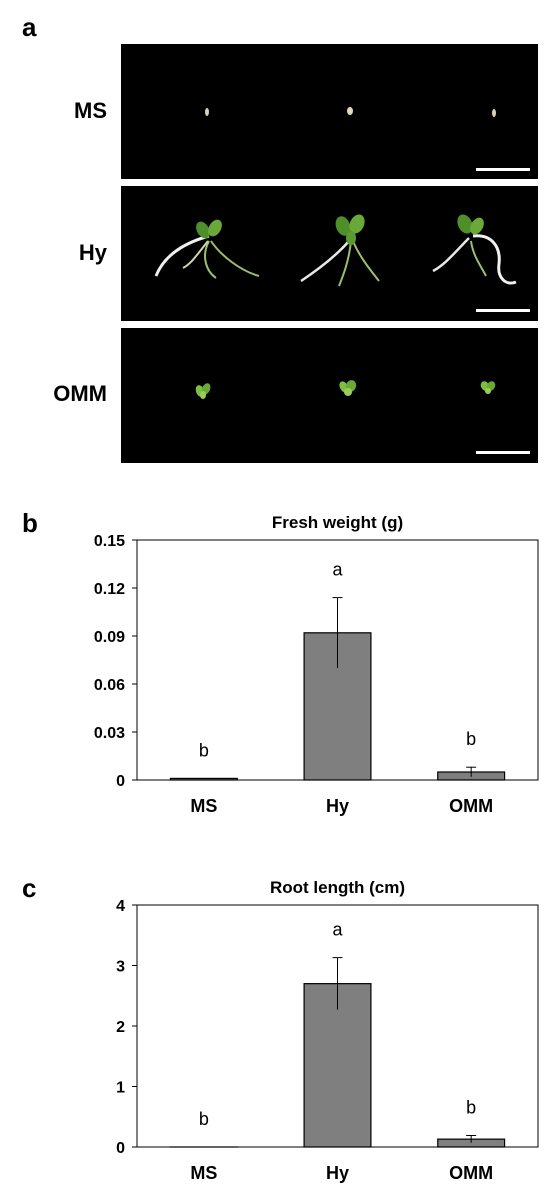 This screenshot has width=550, height=1200. I want to click on fresh-weight-ytick-label: 0.15, so click(109, 541).